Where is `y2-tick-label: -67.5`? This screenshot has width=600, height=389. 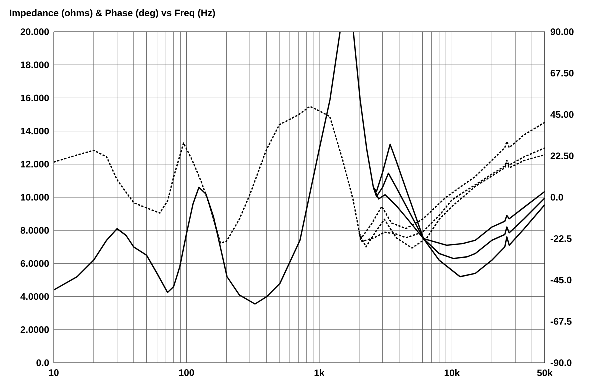 y2-tick-label: -67.5 is located at coordinates (561, 321).